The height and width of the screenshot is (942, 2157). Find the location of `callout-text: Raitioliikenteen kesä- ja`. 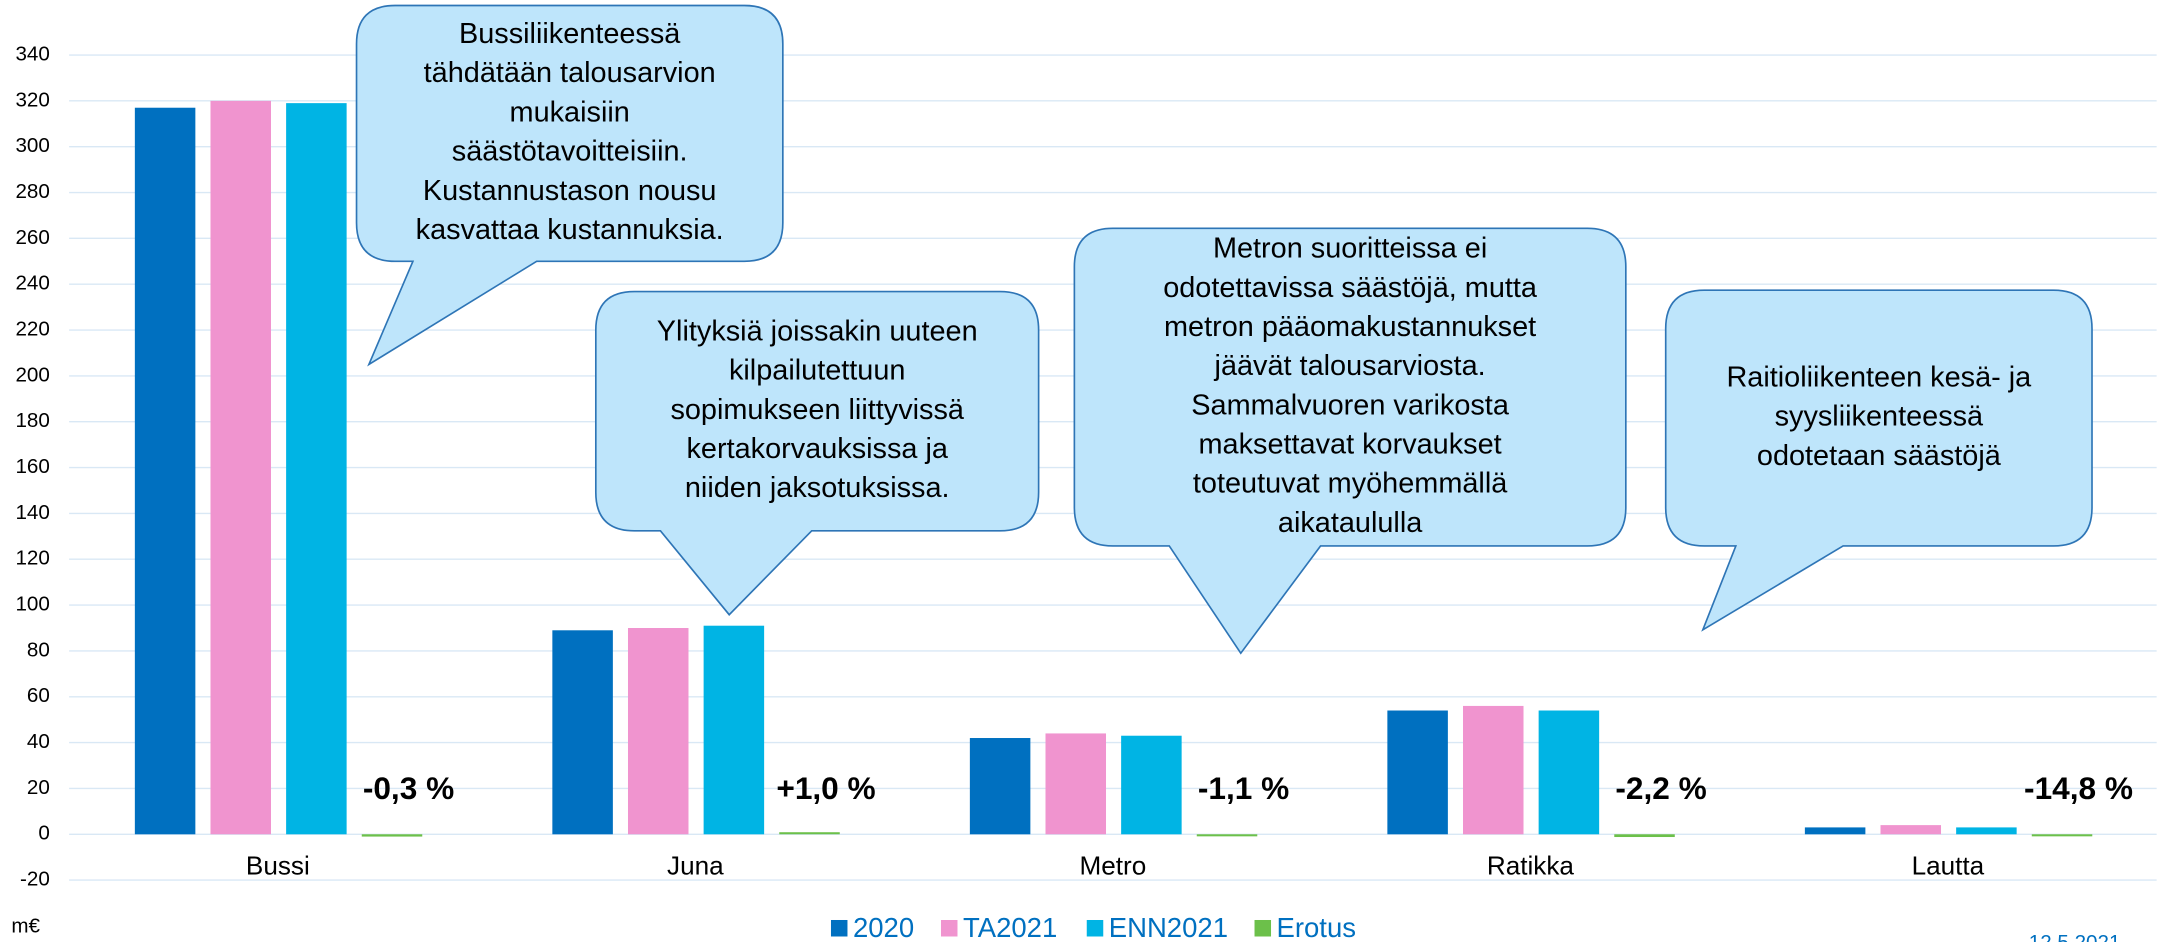

callout-text: Raitioliikenteen kesä- ja is located at coordinates (1879, 377).